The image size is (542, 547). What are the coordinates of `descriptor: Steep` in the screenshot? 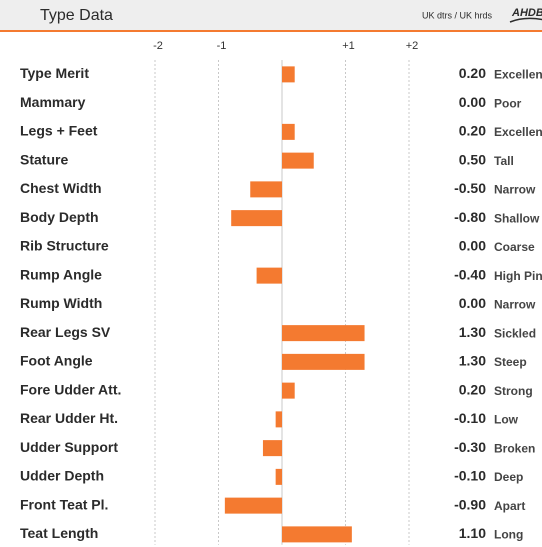 It's located at (510, 362).